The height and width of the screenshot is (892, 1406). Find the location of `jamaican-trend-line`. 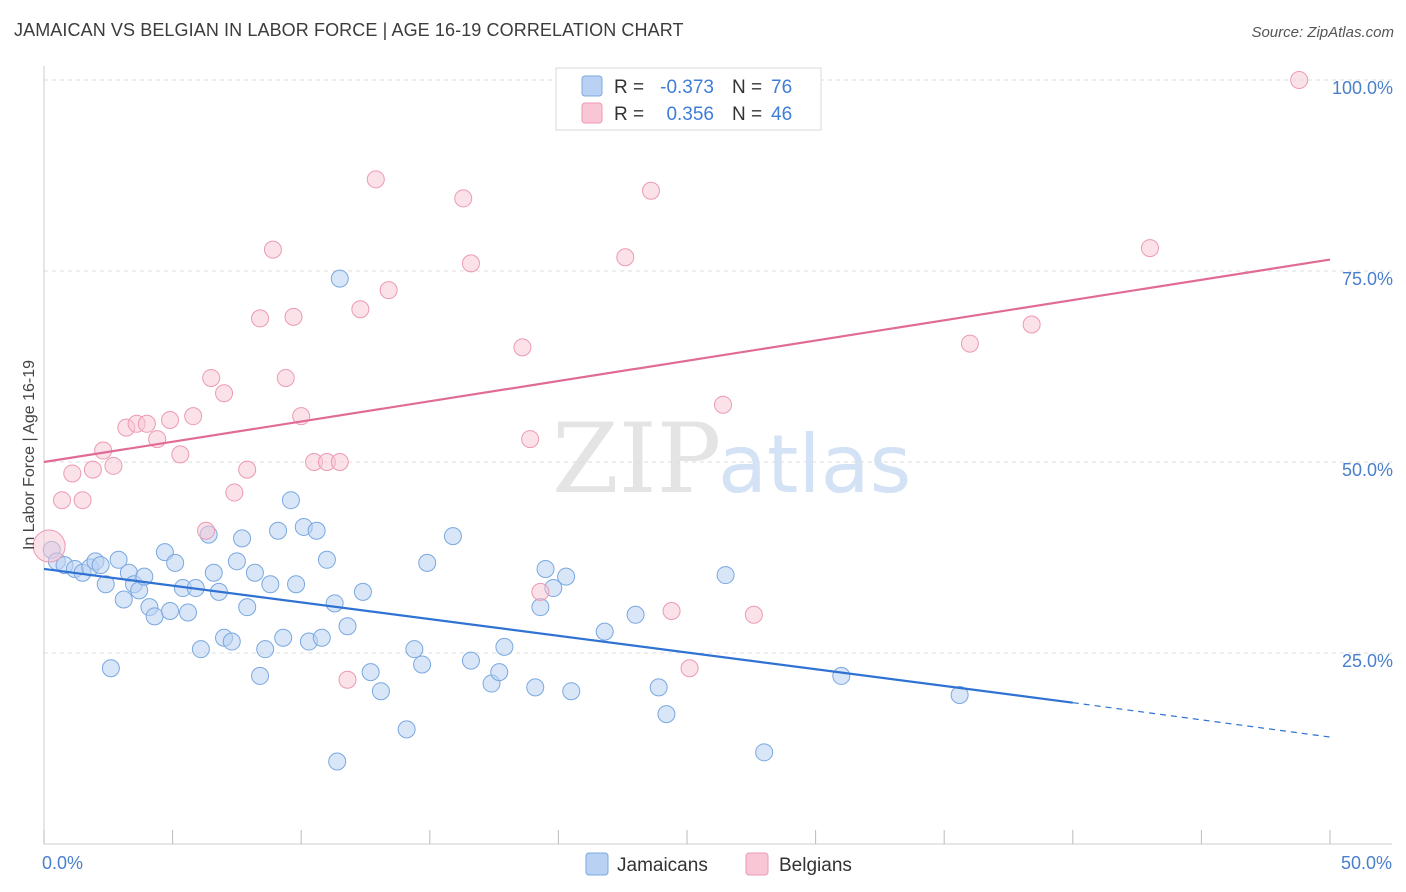

jamaican-trend-line is located at coordinates (558, 635).